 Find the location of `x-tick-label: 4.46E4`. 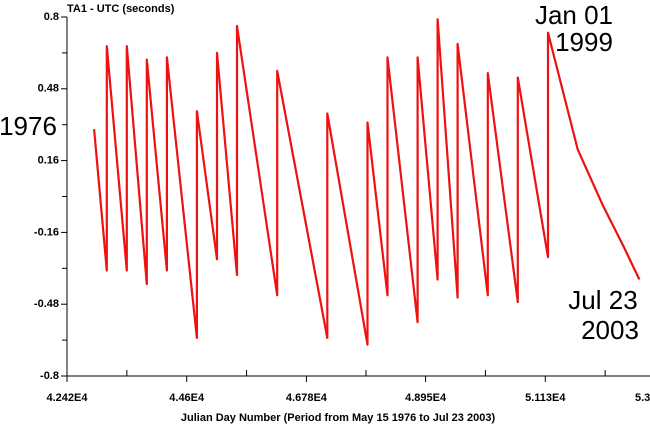

x-tick-label: 4.46E4 is located at coordinates (187, 398).